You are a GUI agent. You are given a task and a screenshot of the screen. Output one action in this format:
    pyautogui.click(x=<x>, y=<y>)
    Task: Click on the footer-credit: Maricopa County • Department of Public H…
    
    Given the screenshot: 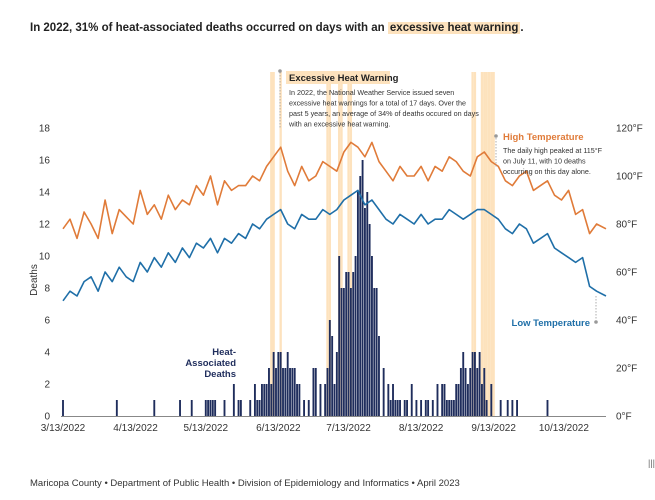 What is the action you would take?
    pyautogui.click(x=245, y=483)
    